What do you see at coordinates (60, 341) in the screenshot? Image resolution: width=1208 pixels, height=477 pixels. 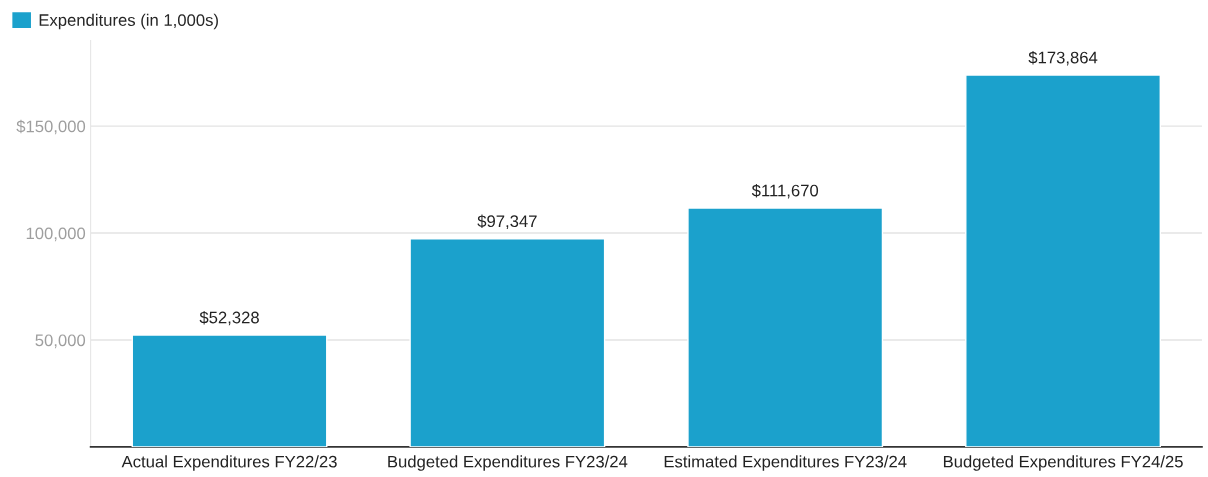 I see `y-tick-label: 50,000` at bounding box center [60, 341].